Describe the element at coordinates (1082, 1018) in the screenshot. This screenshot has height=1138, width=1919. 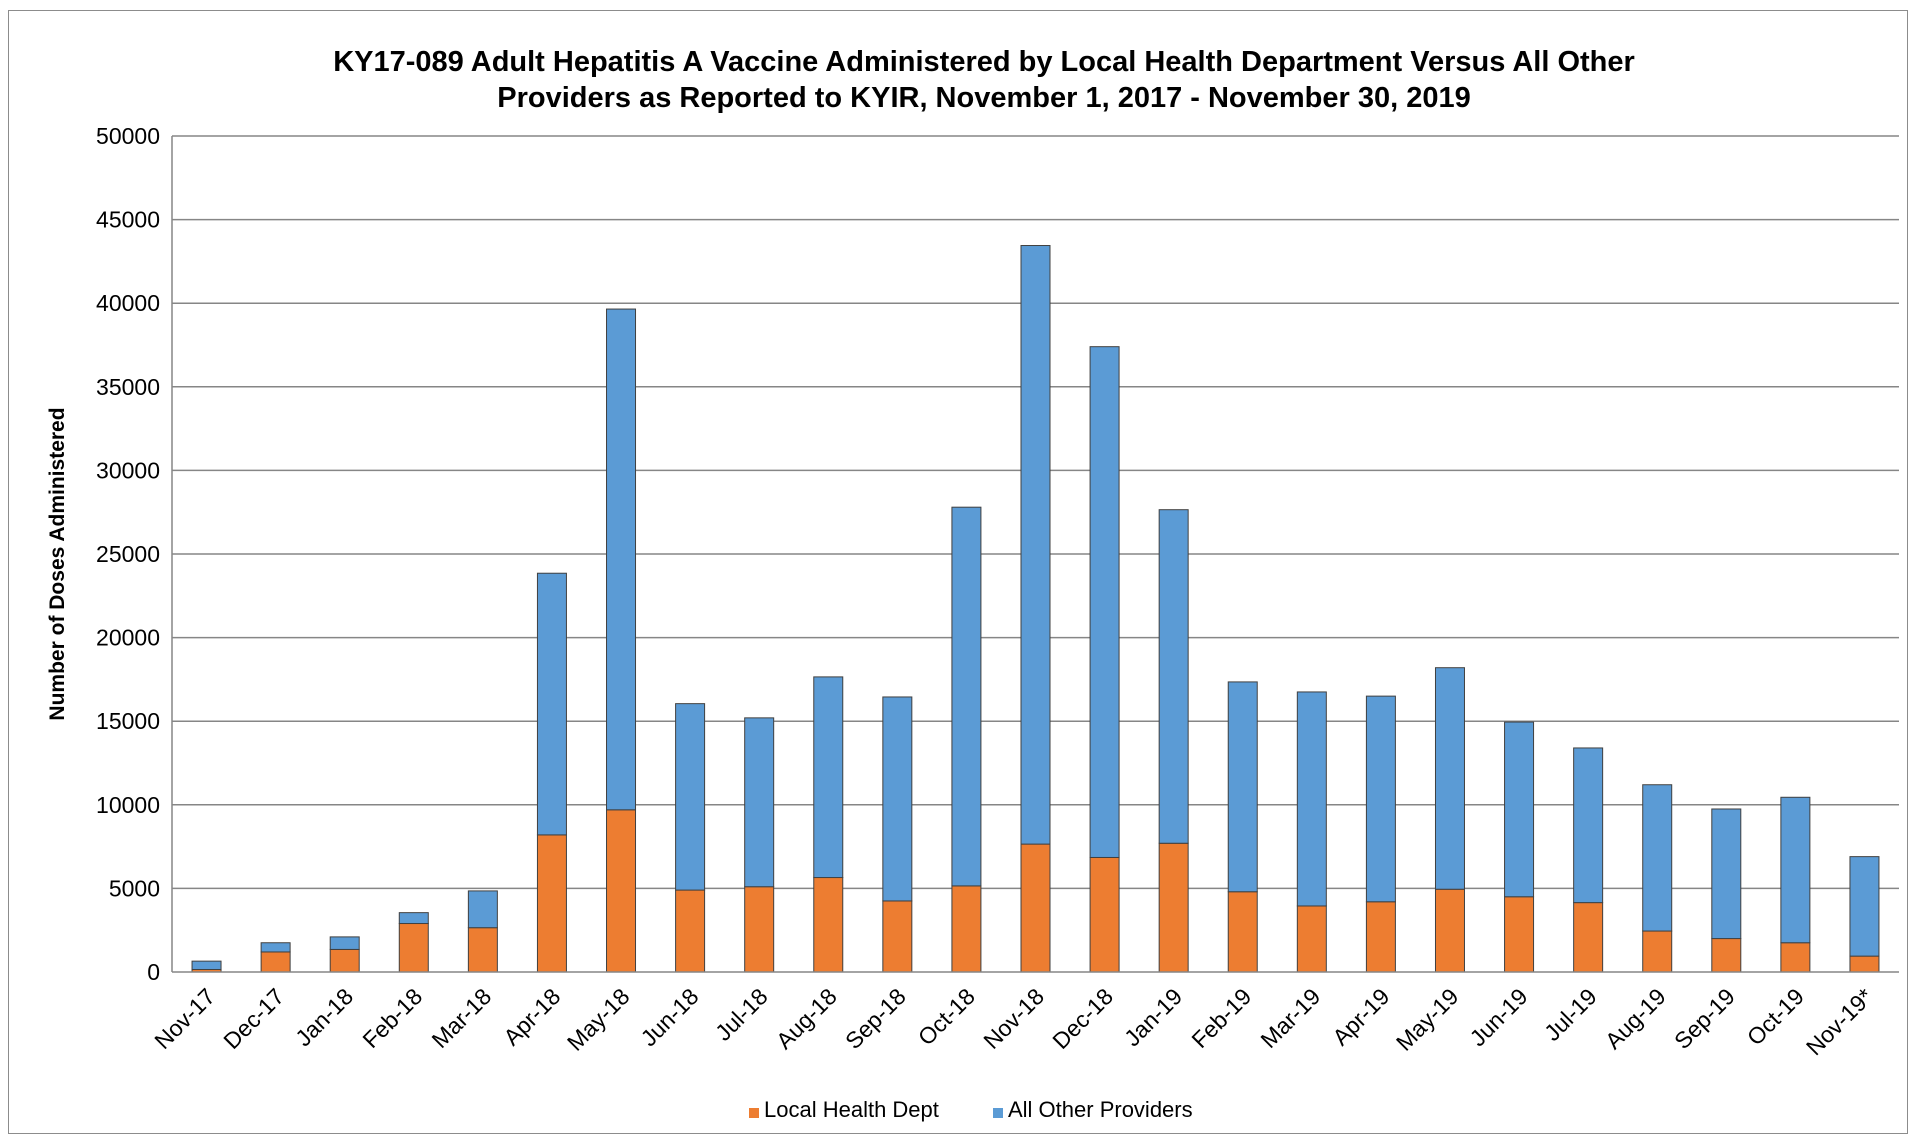
I see `x-tick-label: Dec-18` at that location.